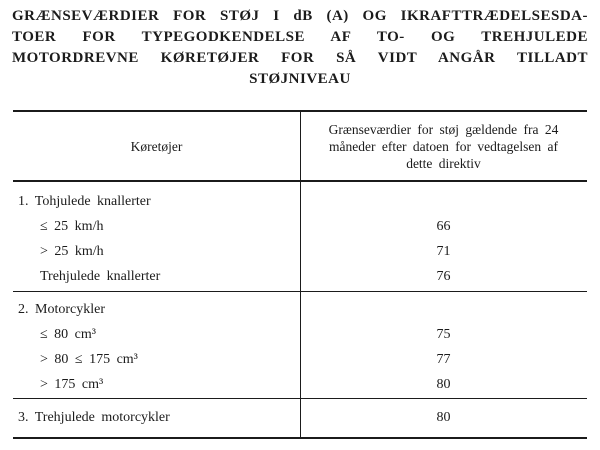  Describe the element at coordinates (72, 226) in the screenshot. I see `row-label: ≤ 25 km/h` at that location.